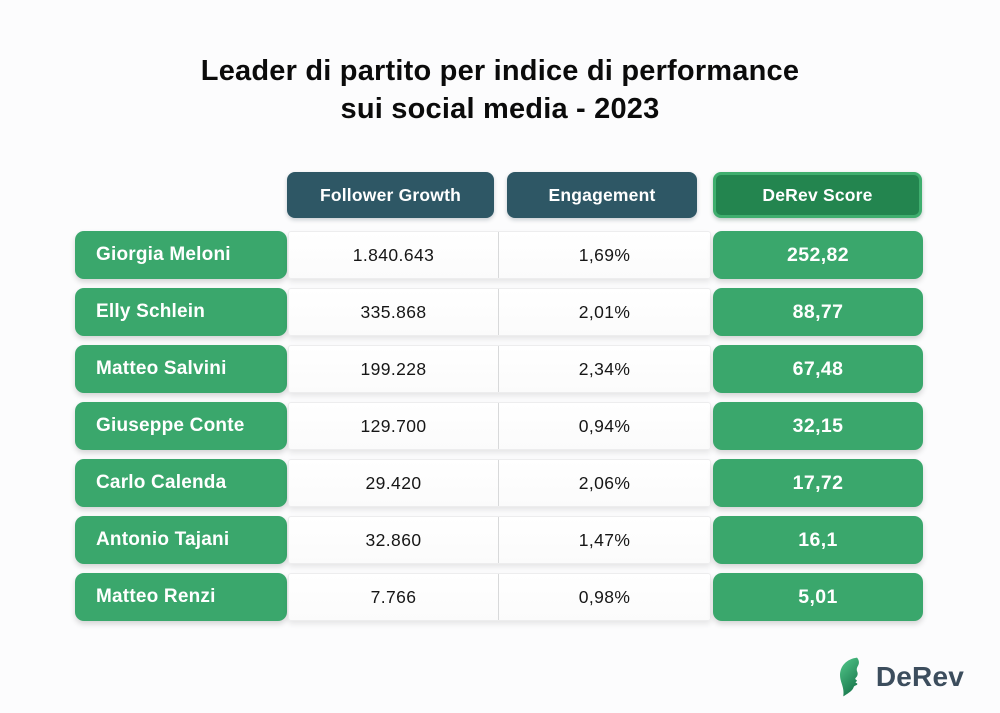  I want to click on derev-logo: DeRev, so click(901, 677).